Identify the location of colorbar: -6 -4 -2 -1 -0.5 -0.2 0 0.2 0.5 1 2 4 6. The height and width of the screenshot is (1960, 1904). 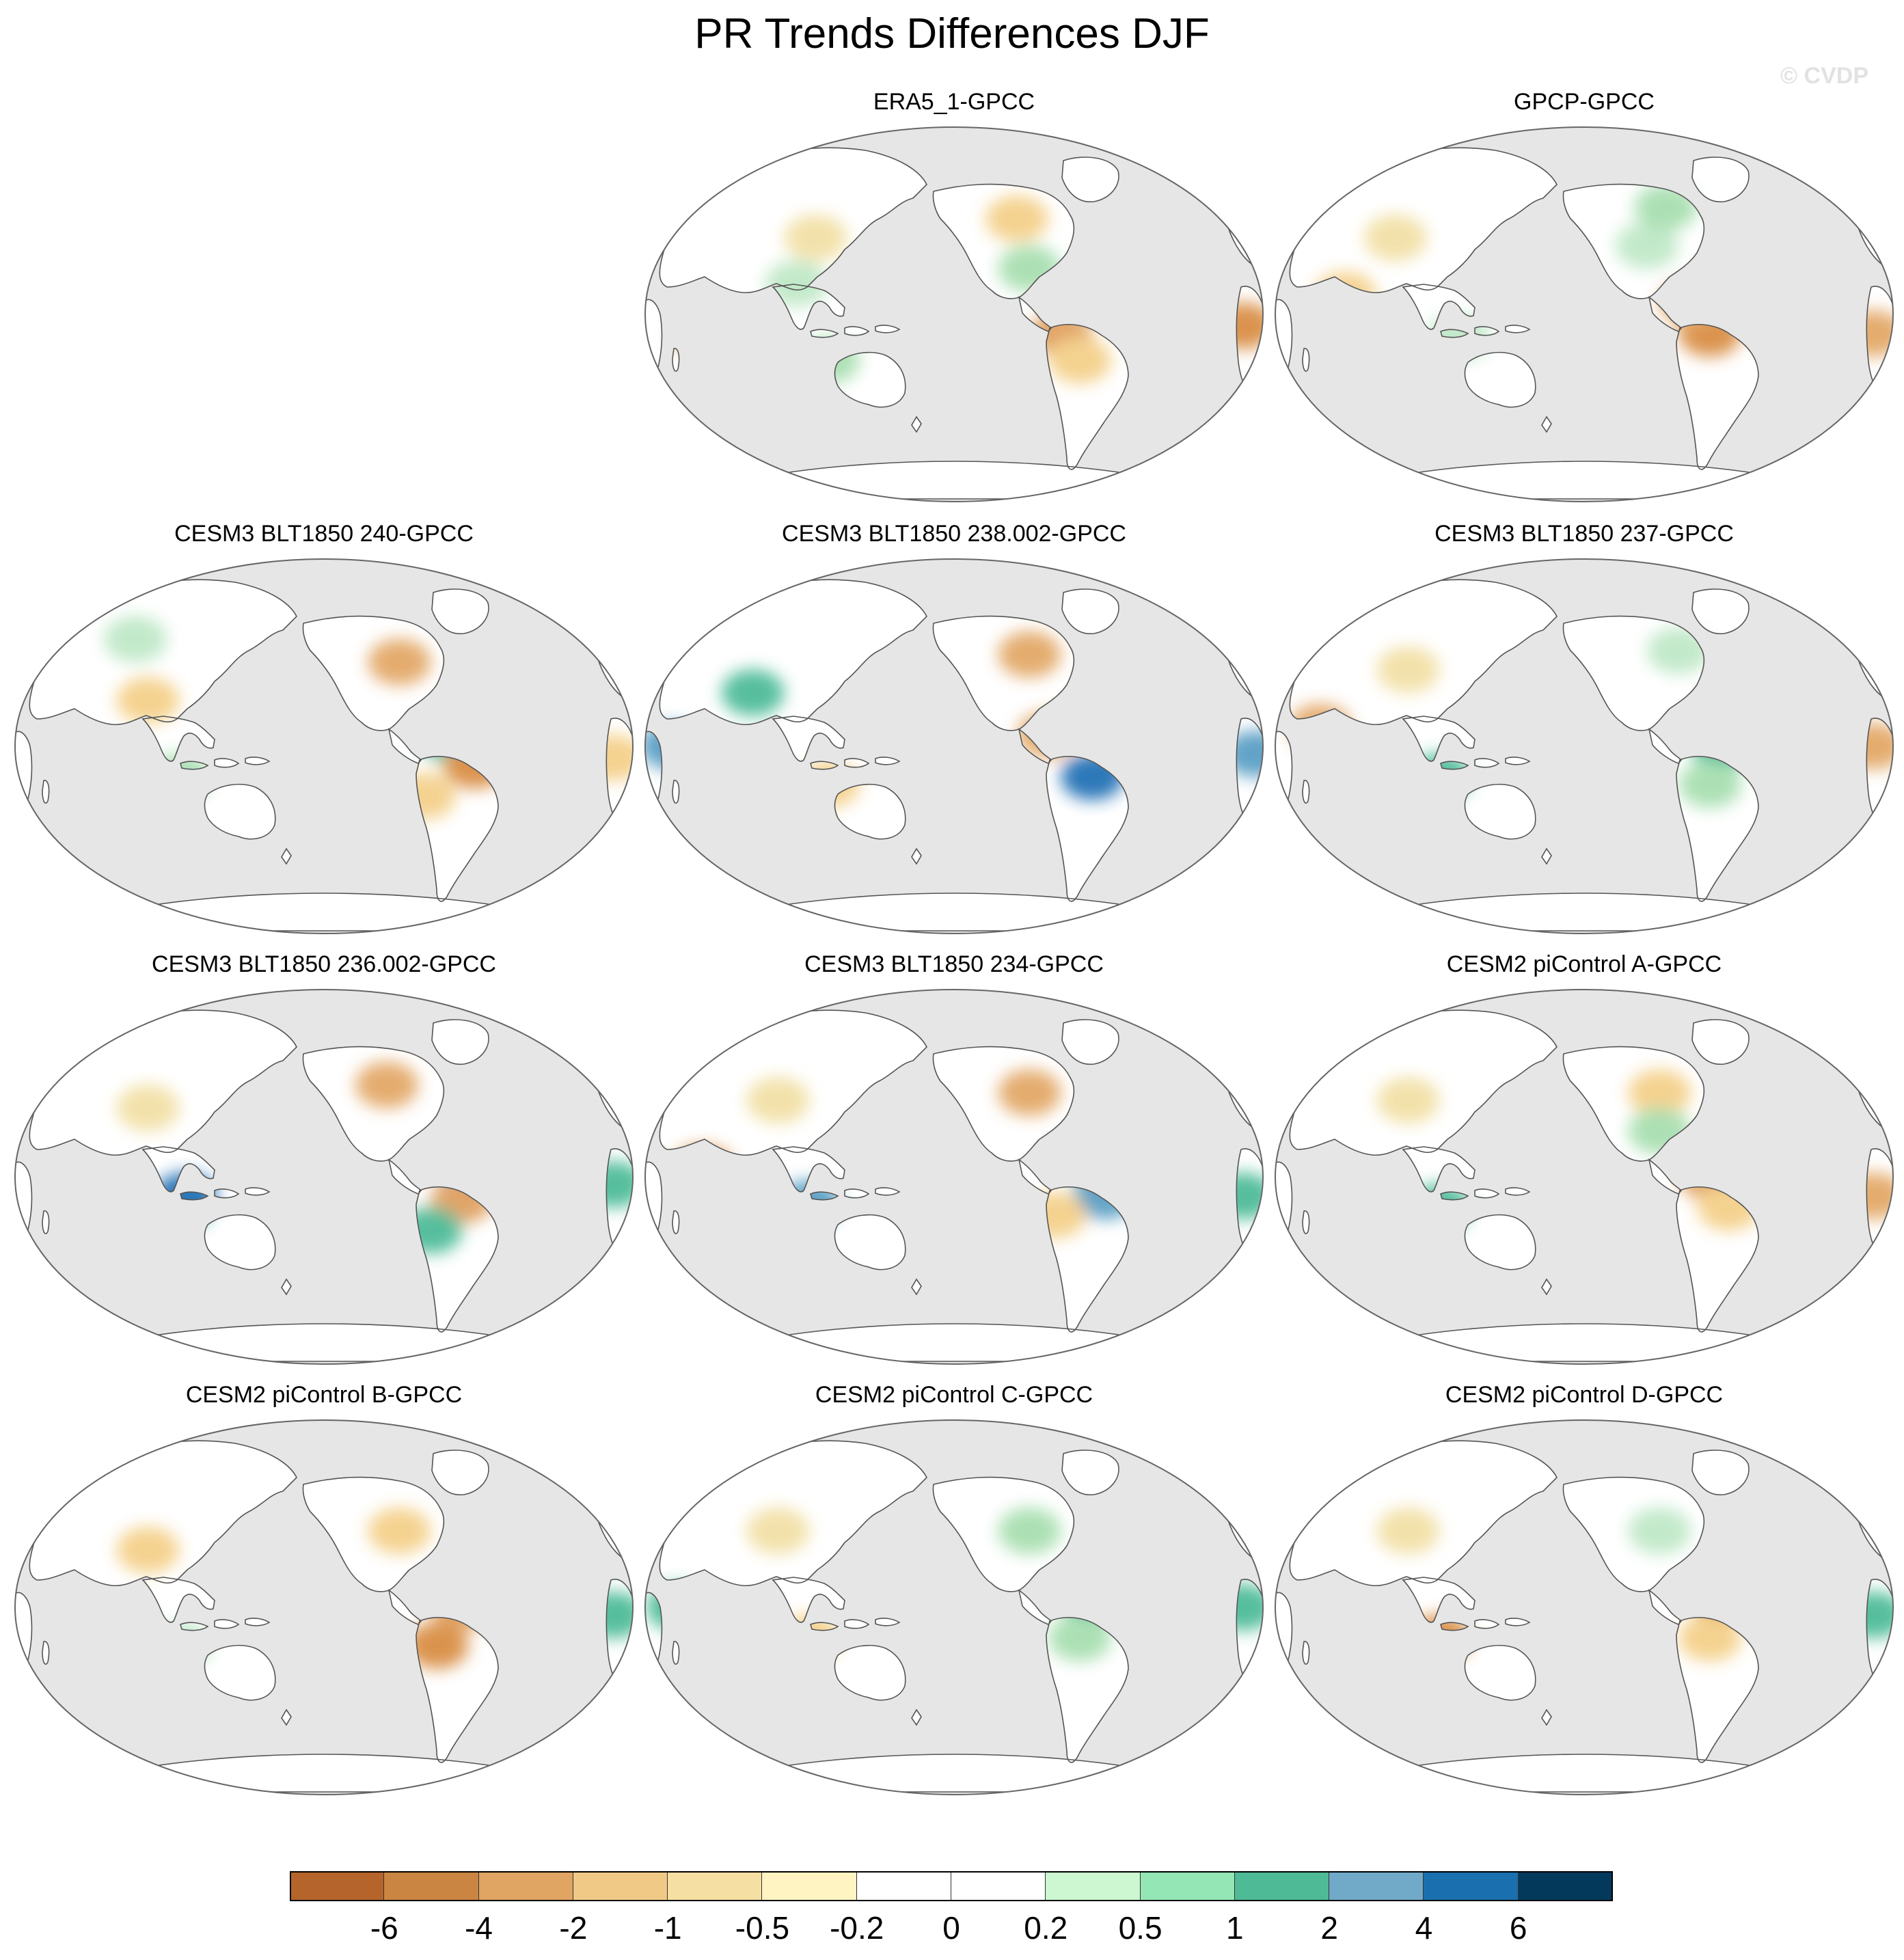
(951, 1908).